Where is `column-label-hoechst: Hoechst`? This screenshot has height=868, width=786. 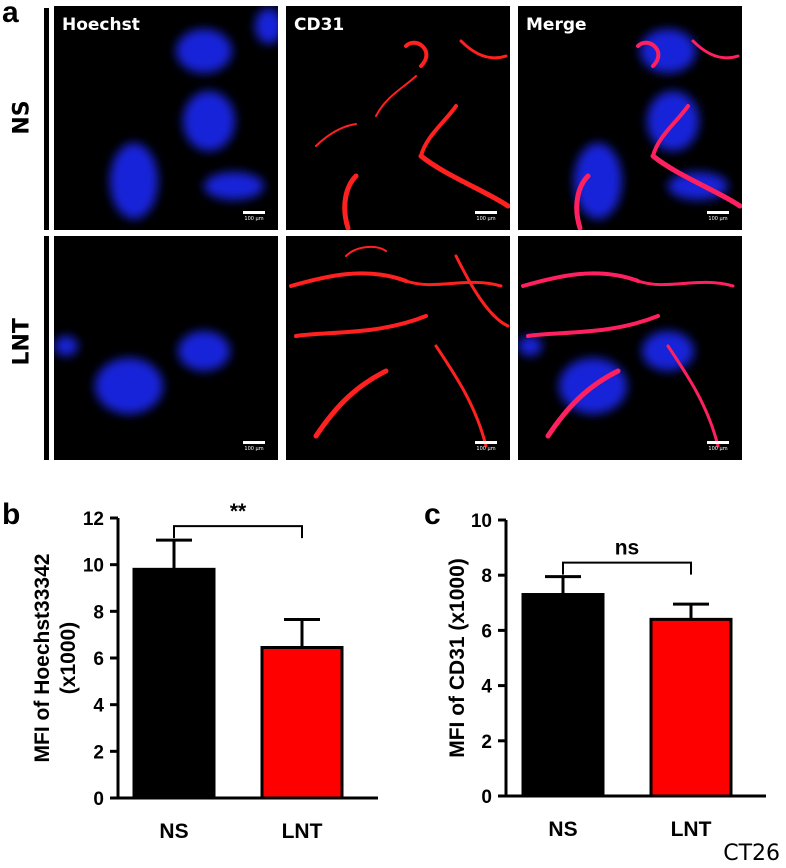 column-label-hoechst: Hoechst is located at coordinates (101, 25).